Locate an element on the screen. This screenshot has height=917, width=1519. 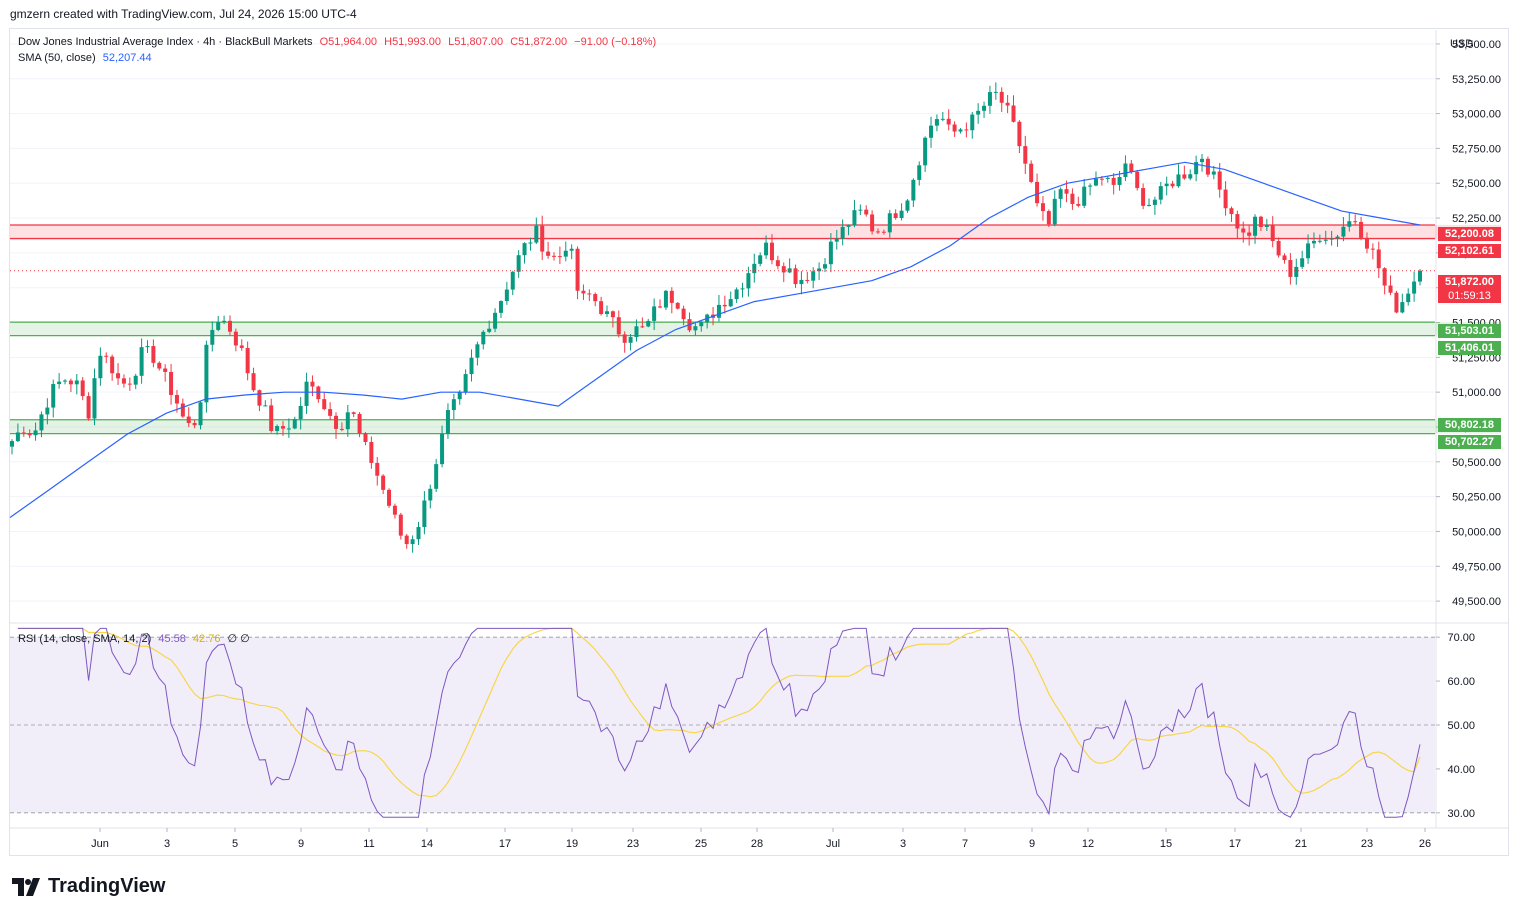
open-value: O51,964.00 is located at coordinates (348, 42).